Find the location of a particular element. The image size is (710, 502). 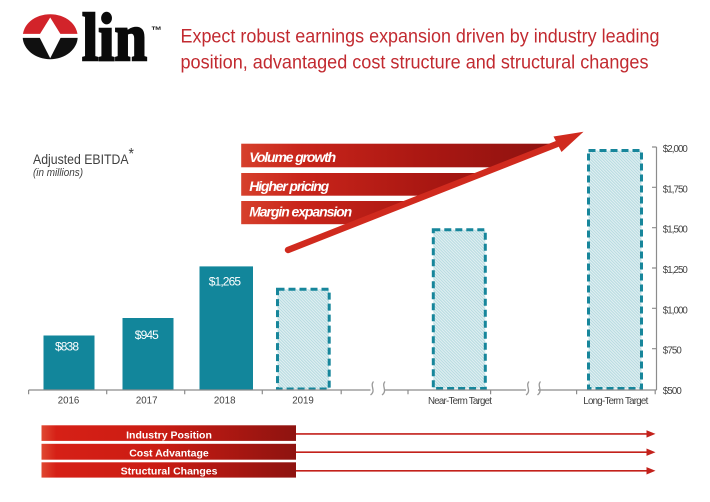

svg-text: (in millions) is located at coordinates (58, 173).